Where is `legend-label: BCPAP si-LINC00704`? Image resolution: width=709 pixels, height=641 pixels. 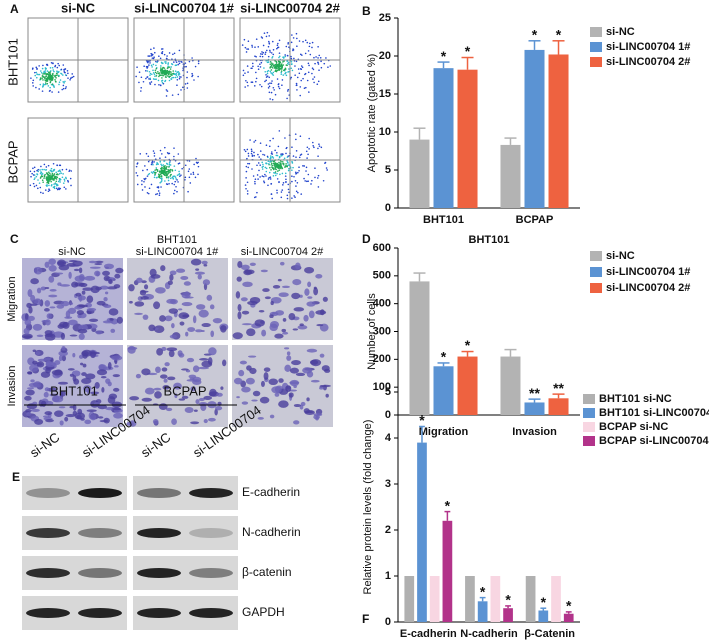 legend-label: BCPAP si-LINC00704 is located at coordinates (654, 441).